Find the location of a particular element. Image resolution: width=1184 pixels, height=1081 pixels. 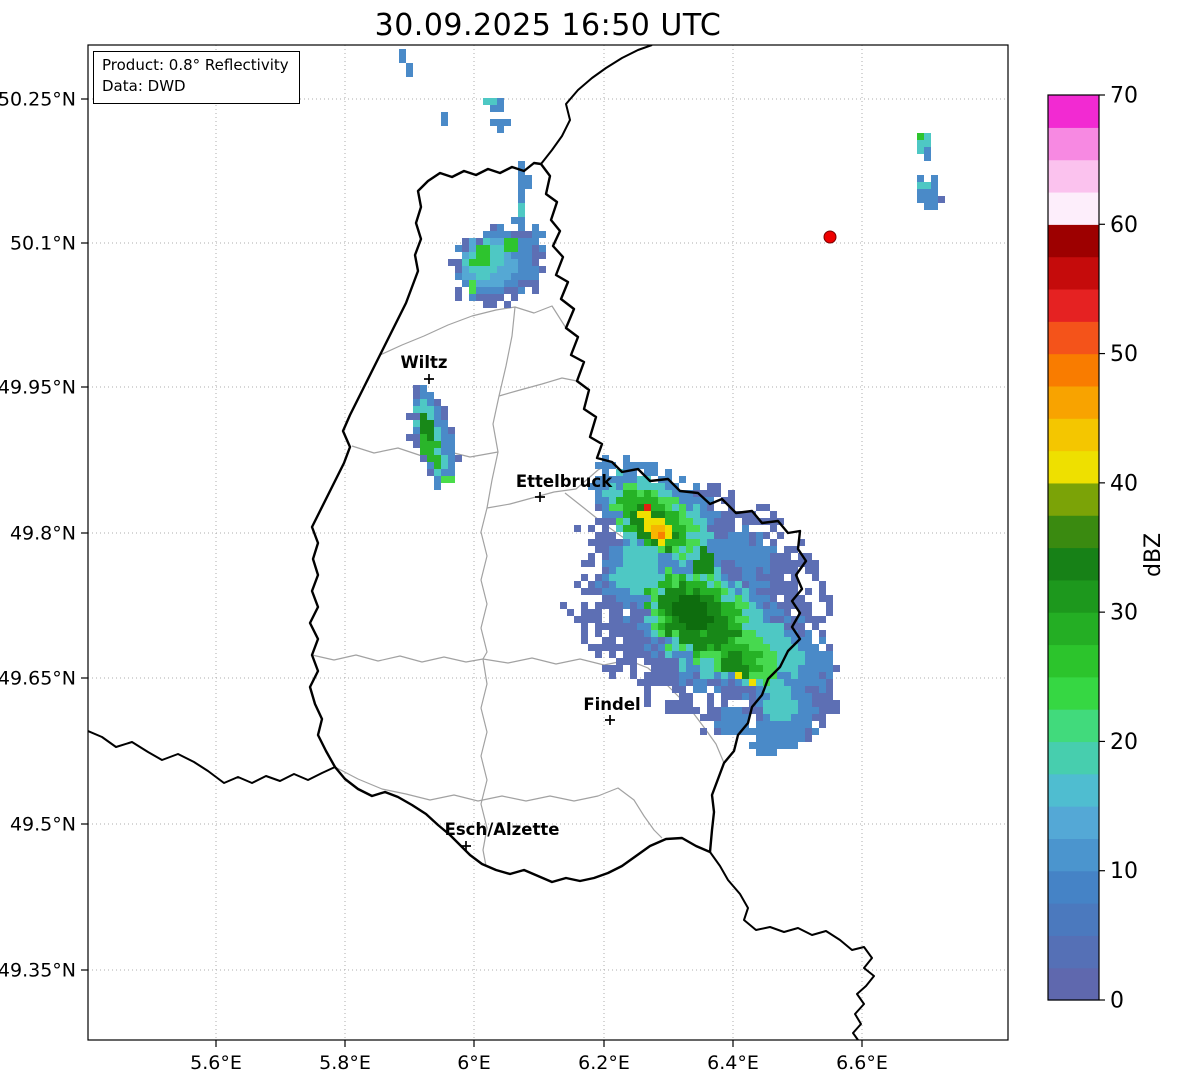

x-tick-label: 5.6°E is located at coordinates (216, 1063).